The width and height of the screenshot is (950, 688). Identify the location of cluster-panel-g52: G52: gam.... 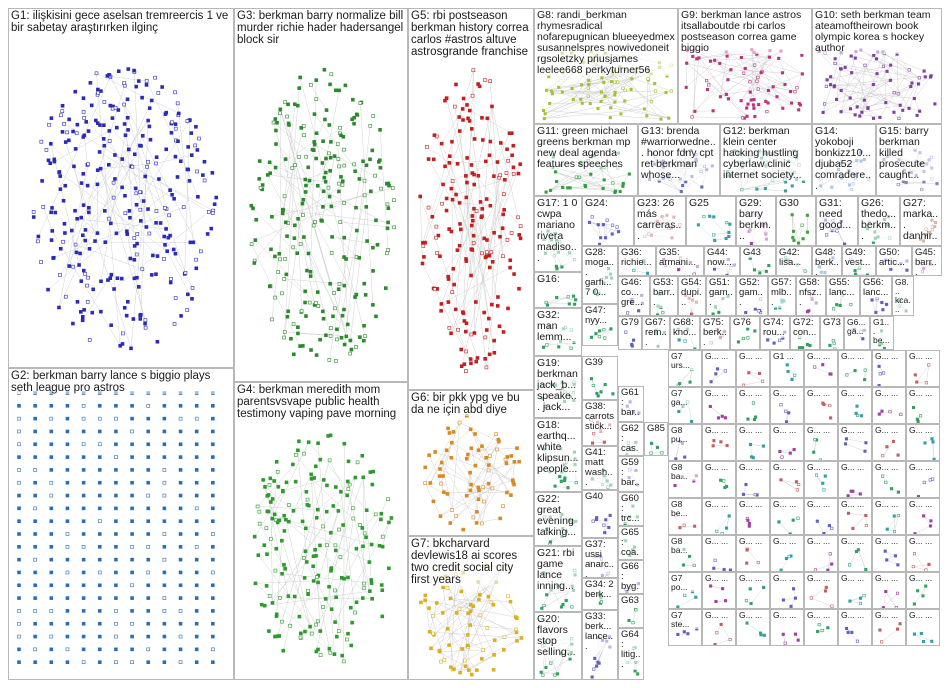
(752, 296).